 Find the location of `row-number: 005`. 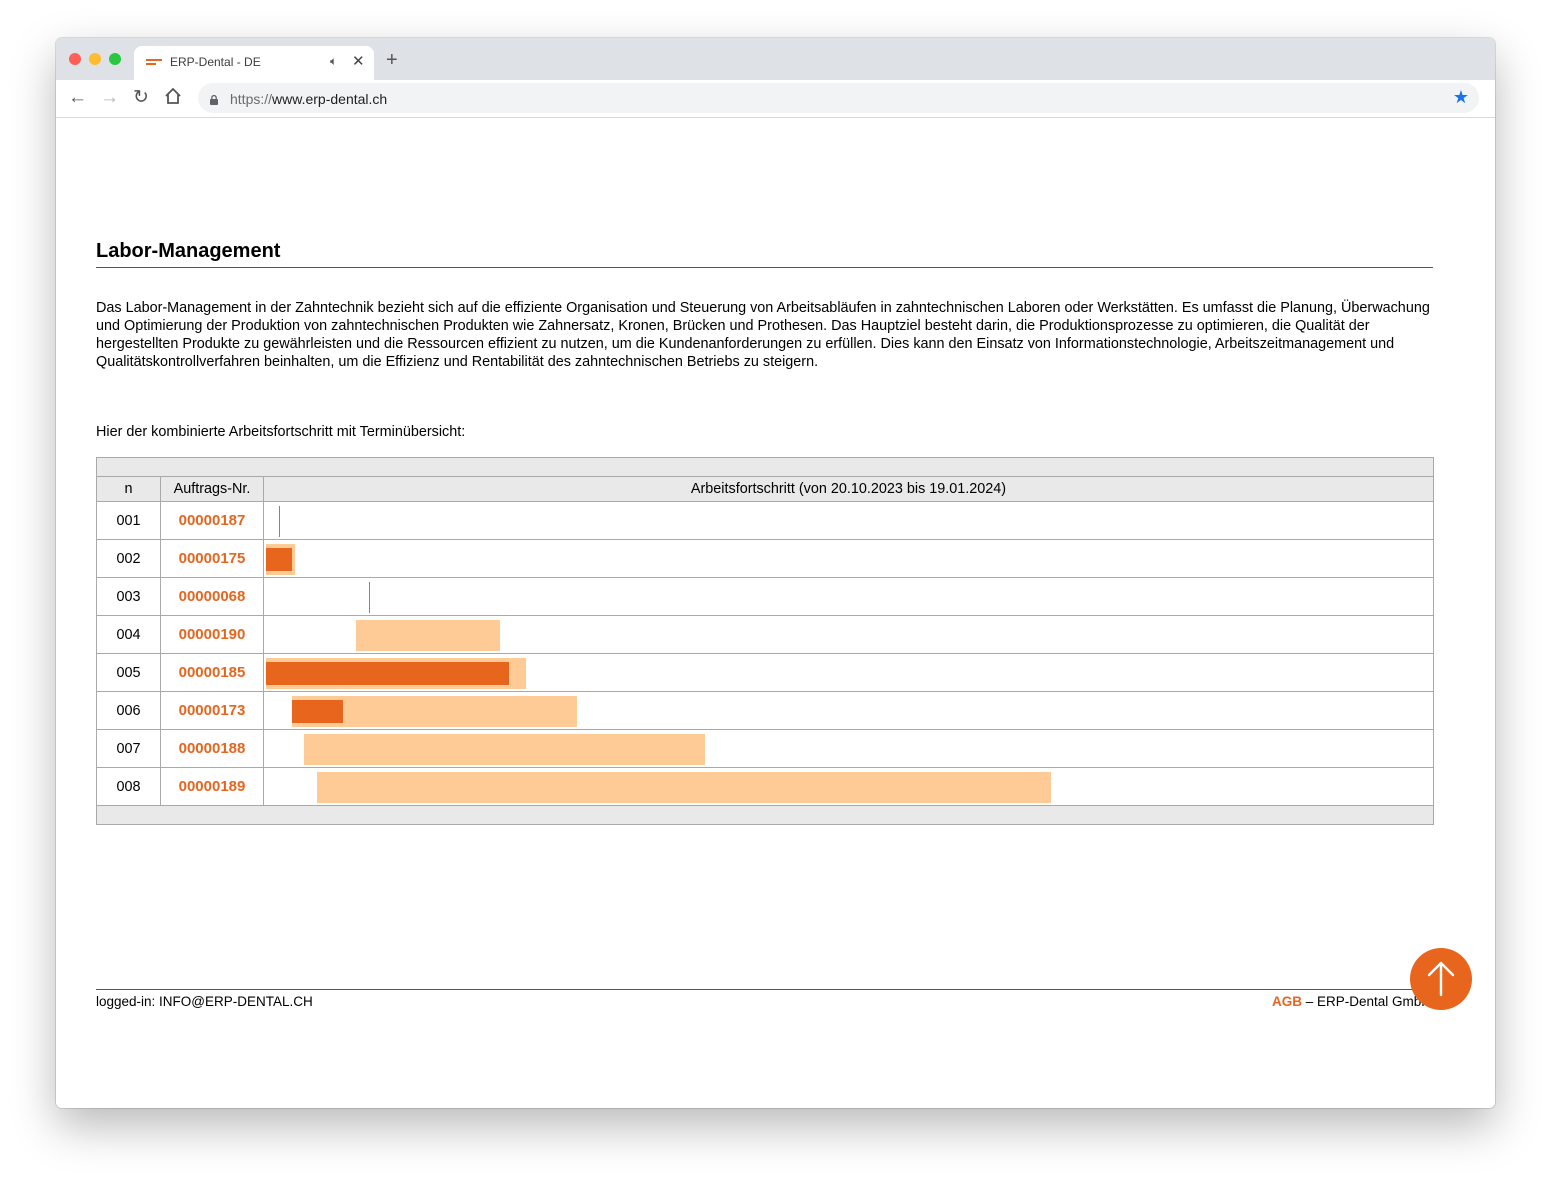

row-number: 005 is located at coordinates (128, 672).